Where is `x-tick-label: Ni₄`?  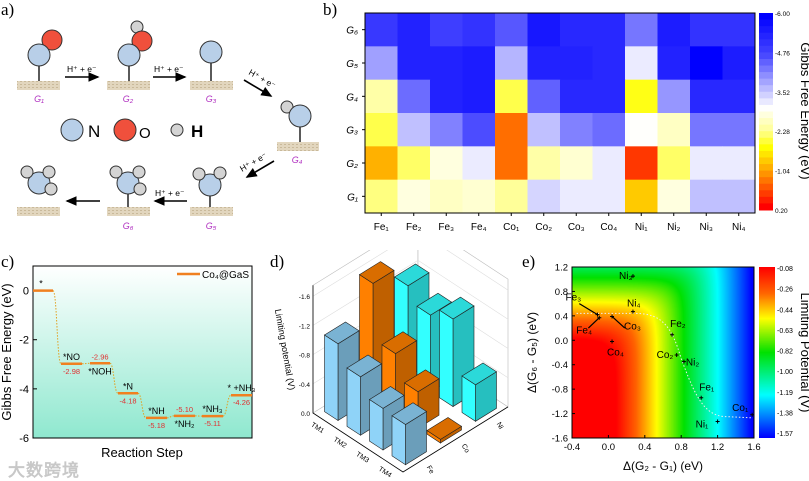
x-tick-label: Ni₄ is located at coordinates (739, 227).